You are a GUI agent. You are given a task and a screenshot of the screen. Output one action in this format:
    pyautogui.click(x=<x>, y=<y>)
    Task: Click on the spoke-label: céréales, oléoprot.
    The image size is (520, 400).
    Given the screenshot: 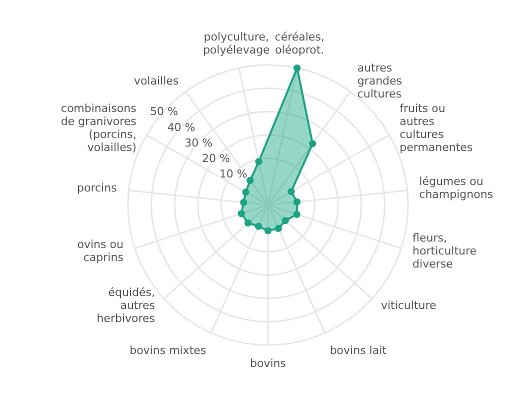 What is the action you would take?
    pyautogui.click(x=299, y=43)
    